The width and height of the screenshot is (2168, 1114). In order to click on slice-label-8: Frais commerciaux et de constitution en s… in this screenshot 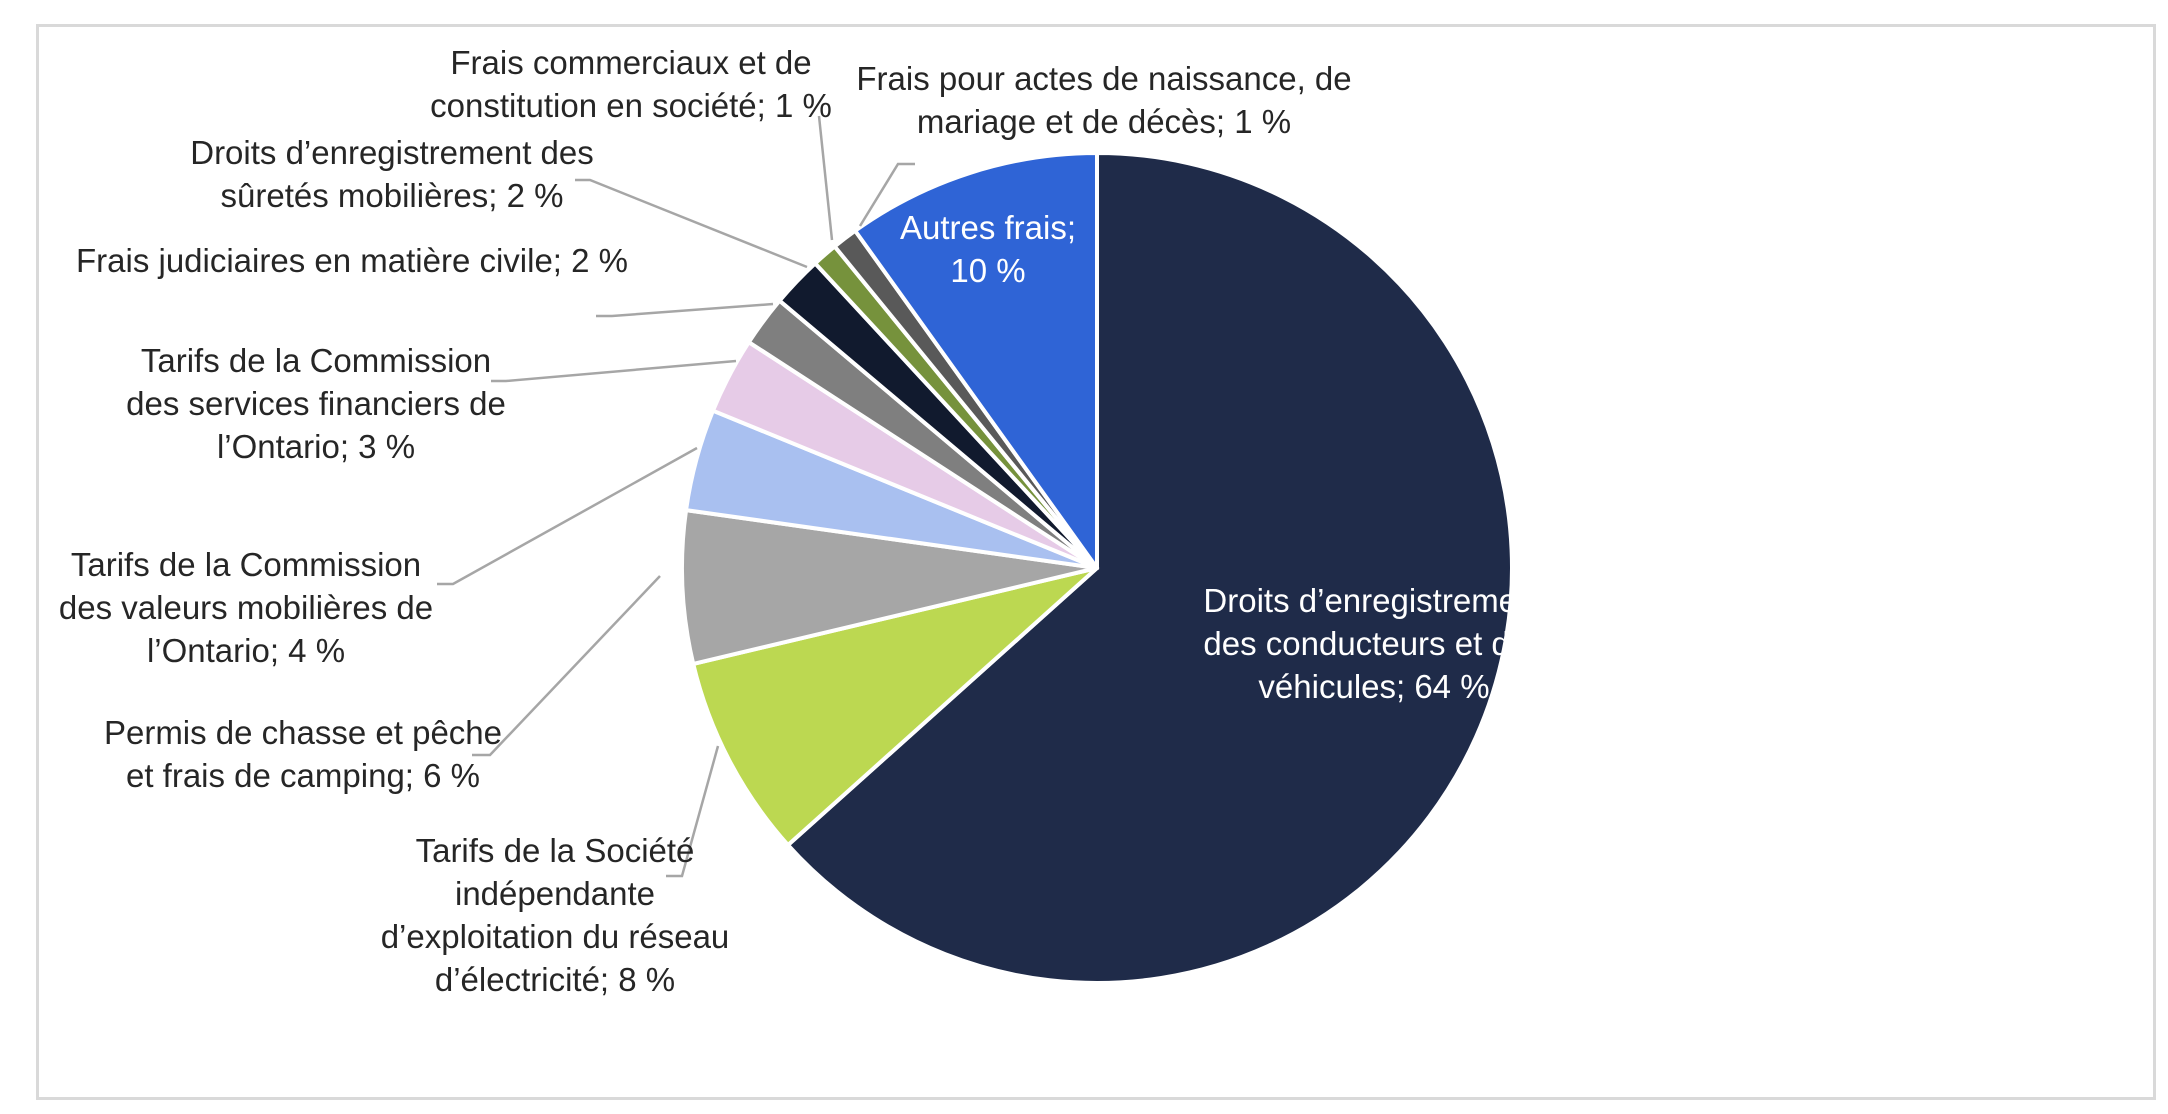, I will do `click(631, 84)`.